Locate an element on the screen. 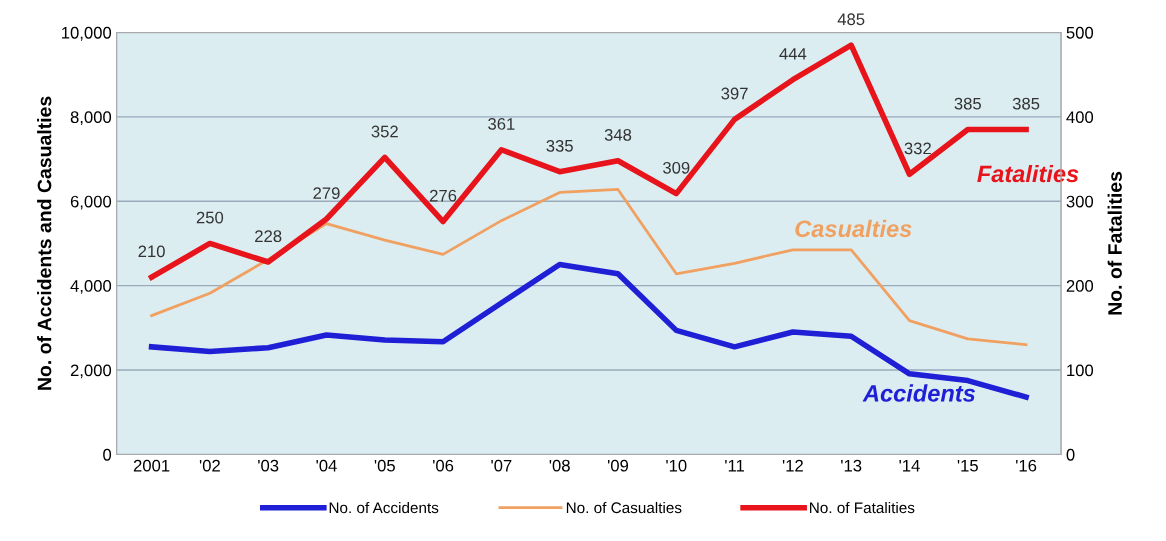 This screenshot has width=1166, height=541. x-tick-label: '08 is located at coordinates (559, 465).